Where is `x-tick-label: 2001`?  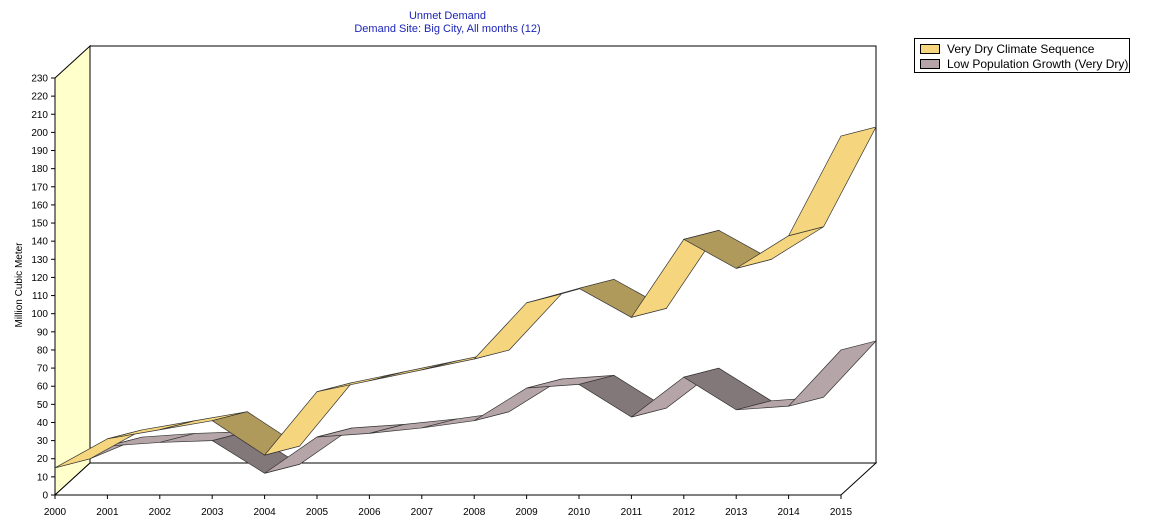
x-tick-label: 2001 is located at coordinates (107, 512).